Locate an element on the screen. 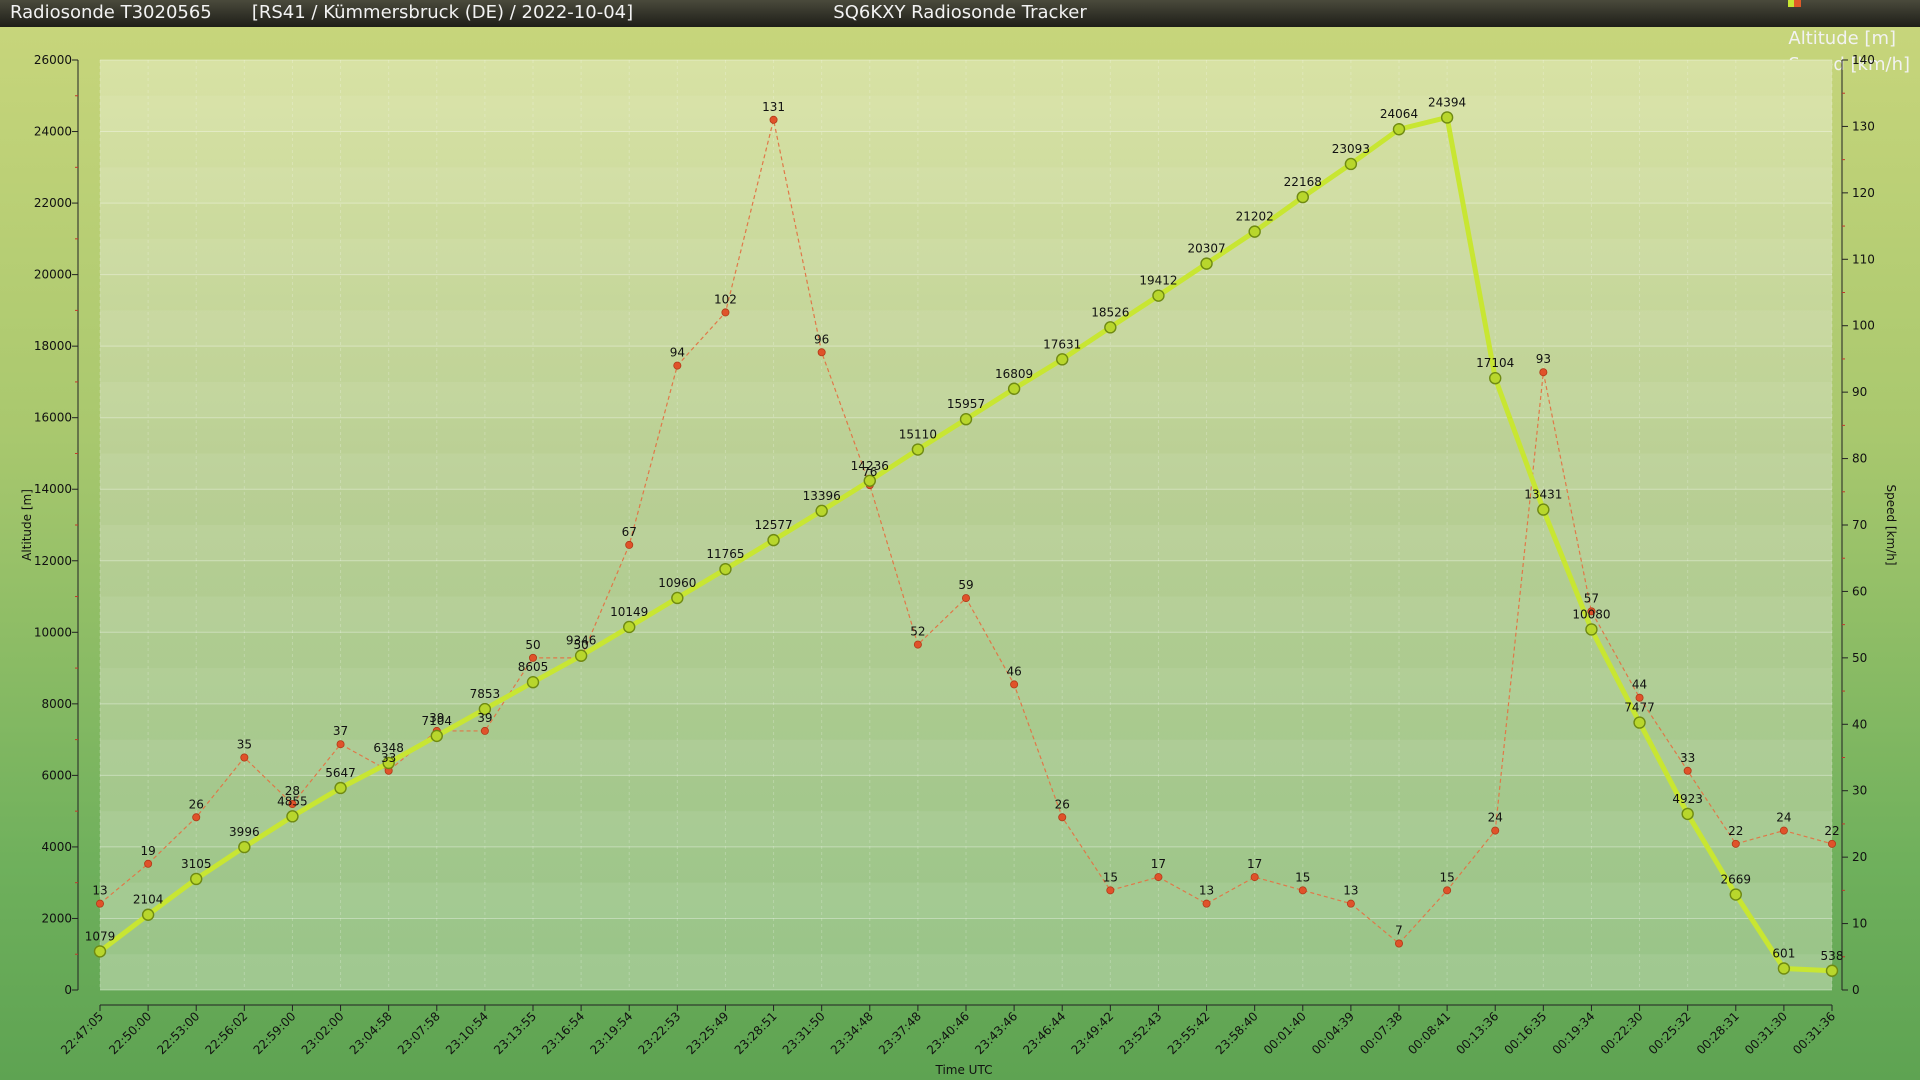 The image size is (1920, 1080). speed-data-label: 7 is located at coordinates (1399, 931).